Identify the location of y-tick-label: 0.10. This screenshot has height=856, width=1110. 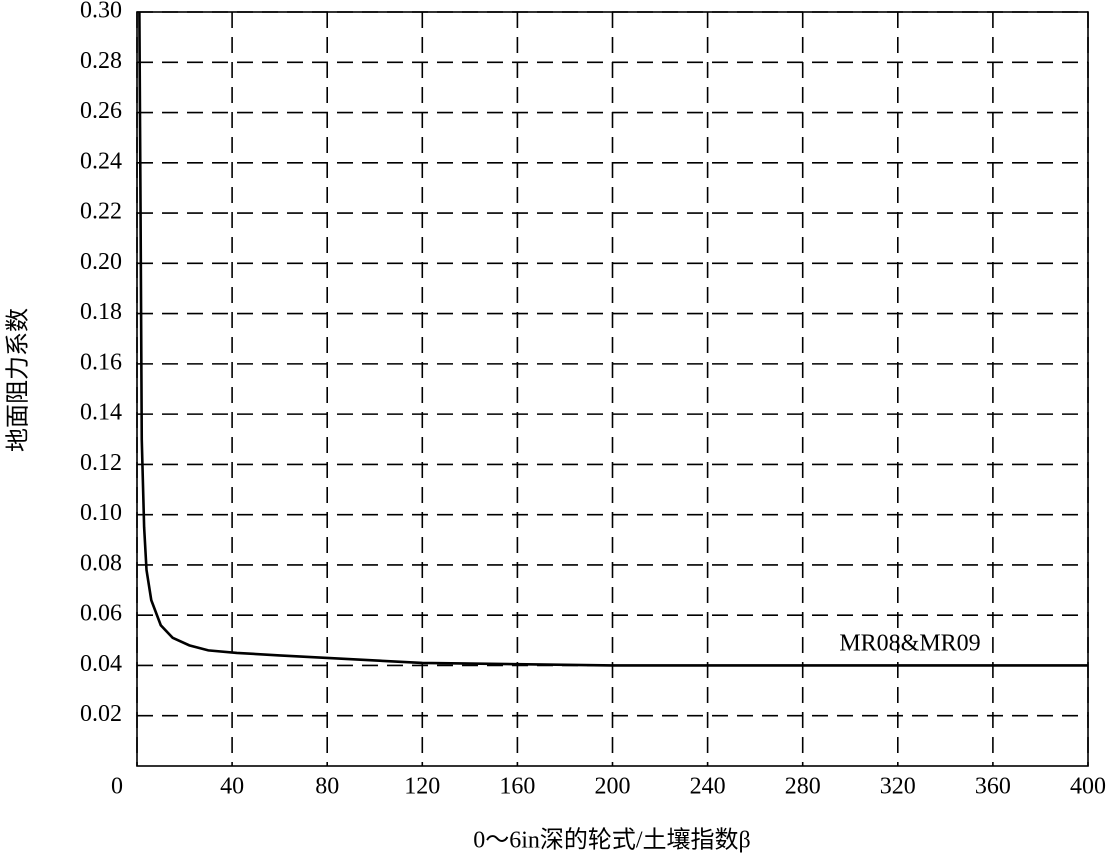
(101, 513).